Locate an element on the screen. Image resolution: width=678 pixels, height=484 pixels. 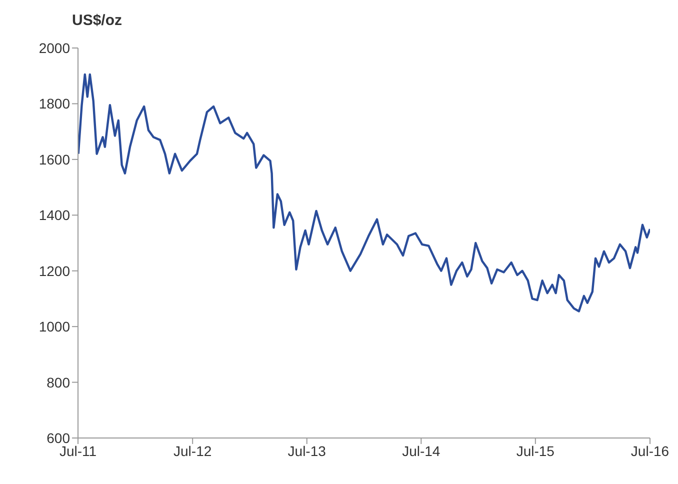
y-tick-label: 1000 is located at coordinates (54, 326).